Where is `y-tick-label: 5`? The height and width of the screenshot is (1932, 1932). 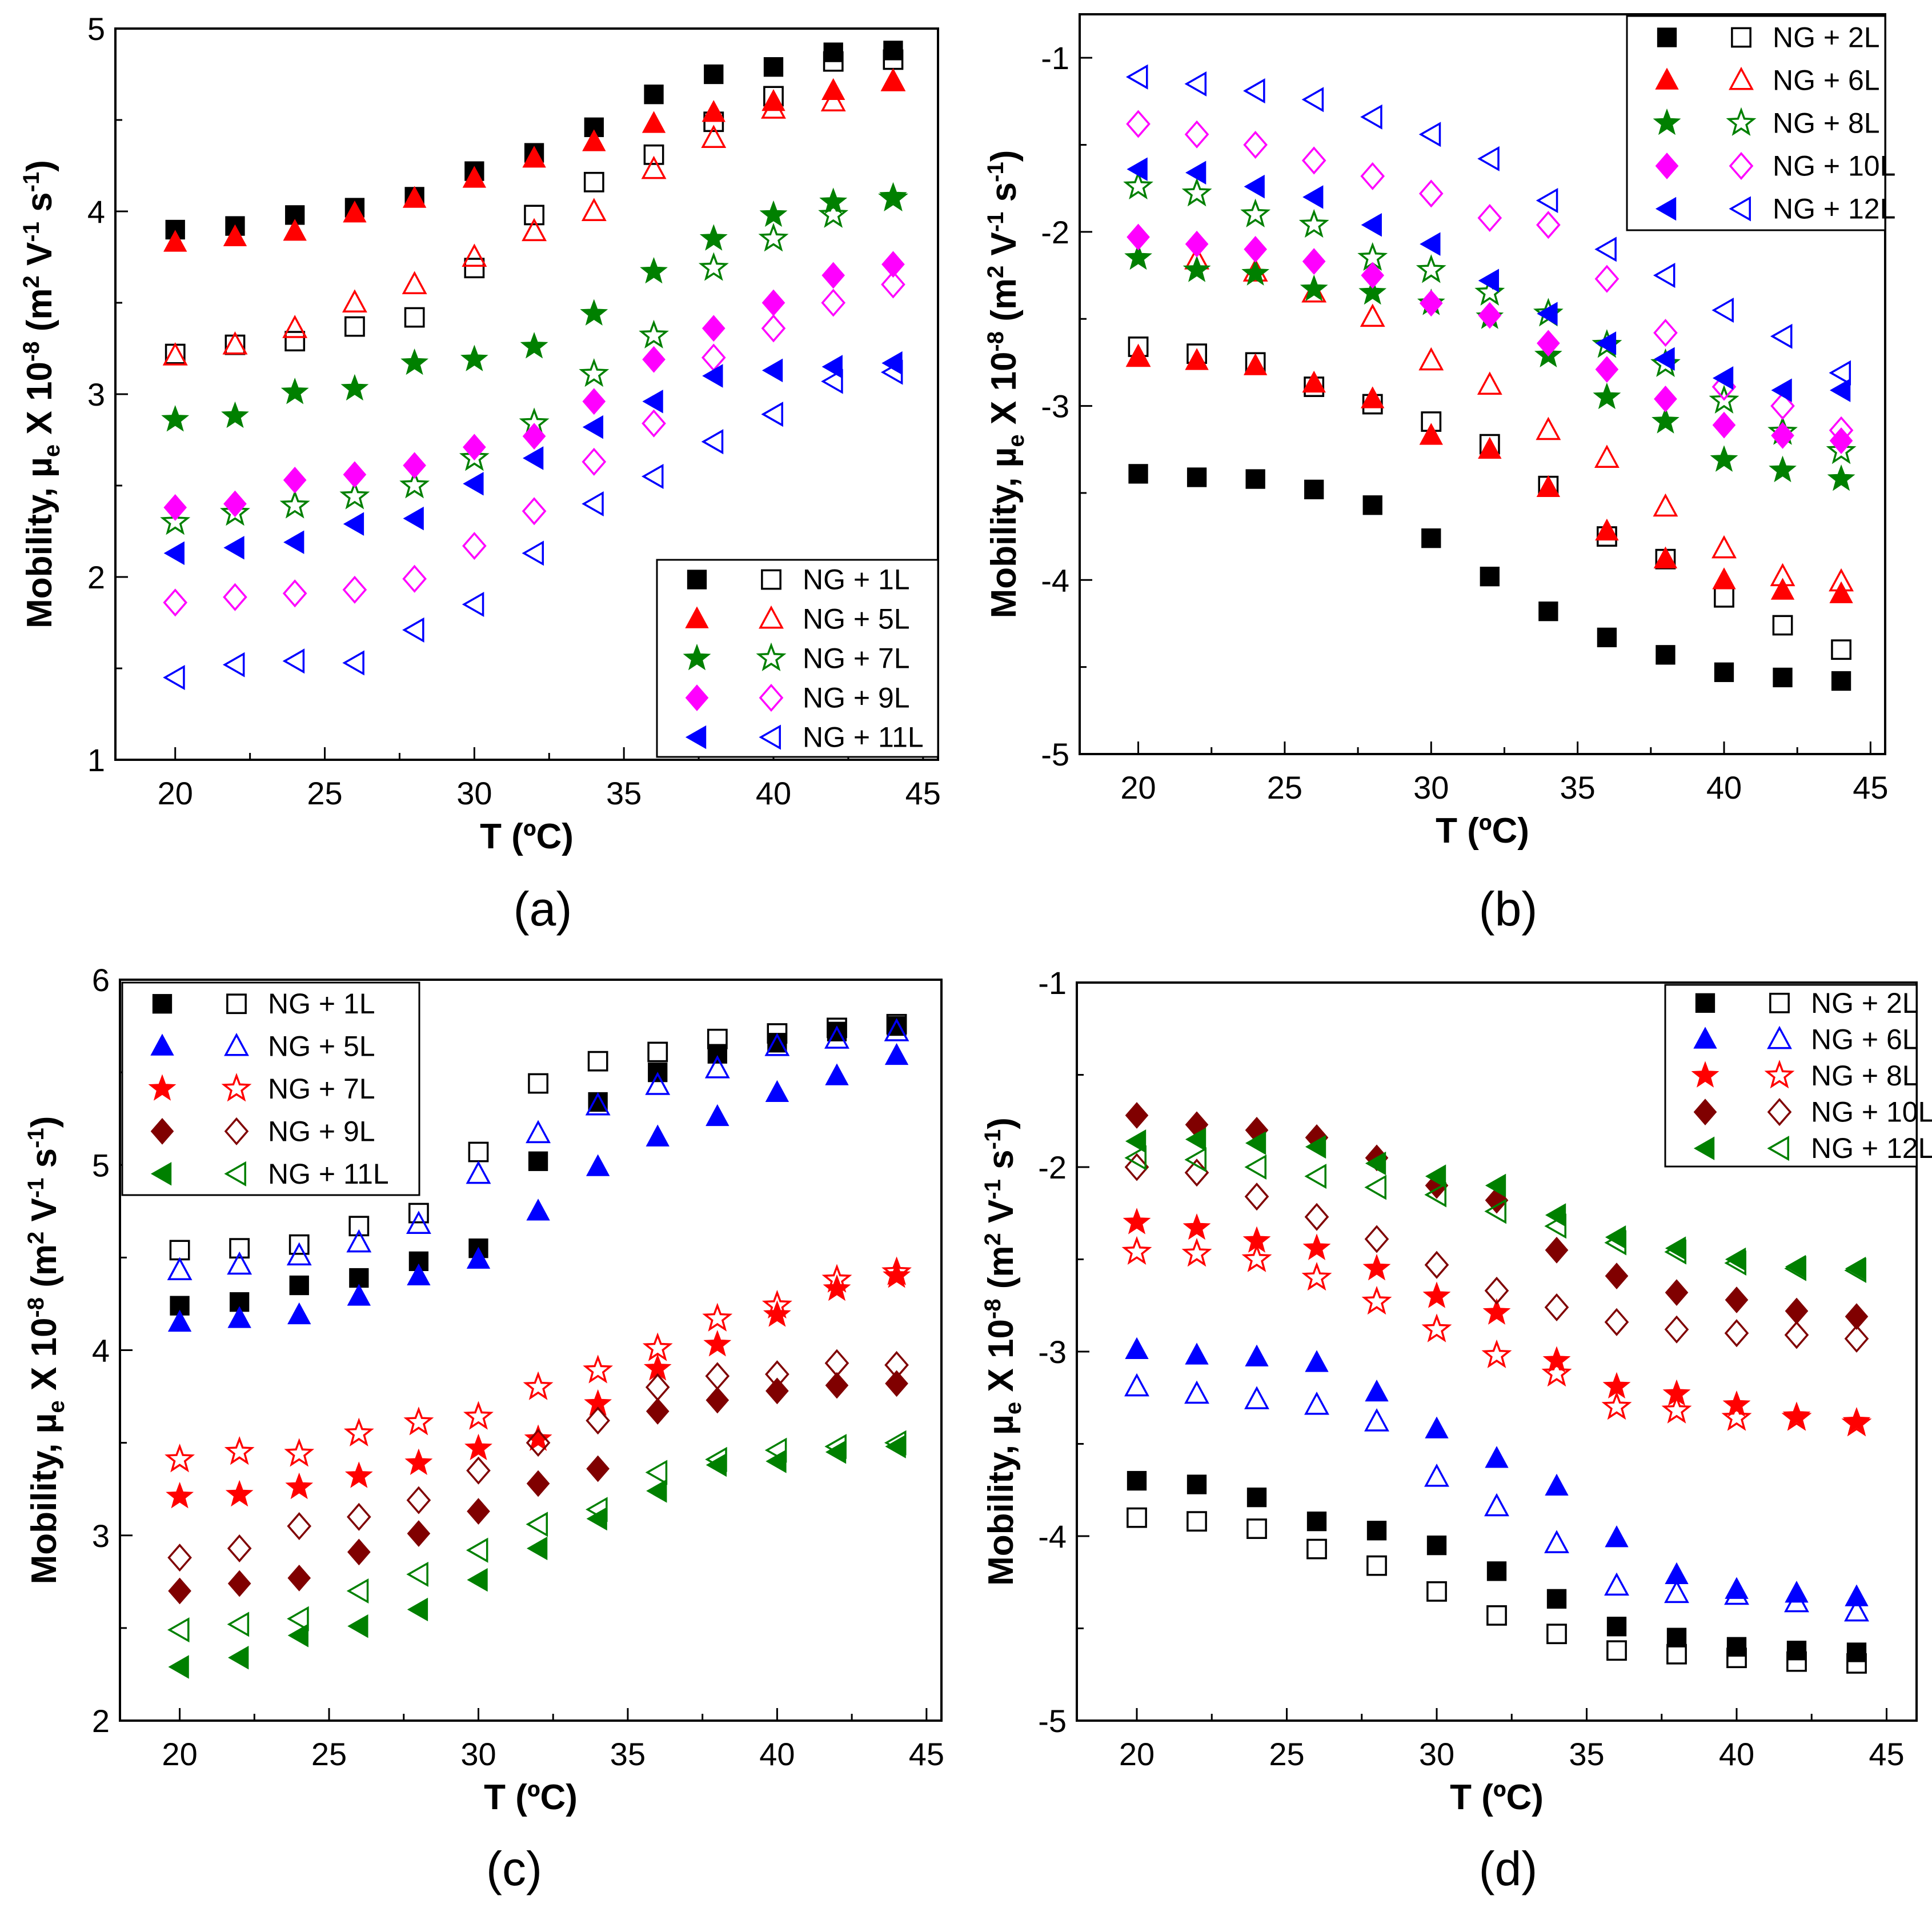
y-tick-label: 5 is located at coordinates (96, 29).